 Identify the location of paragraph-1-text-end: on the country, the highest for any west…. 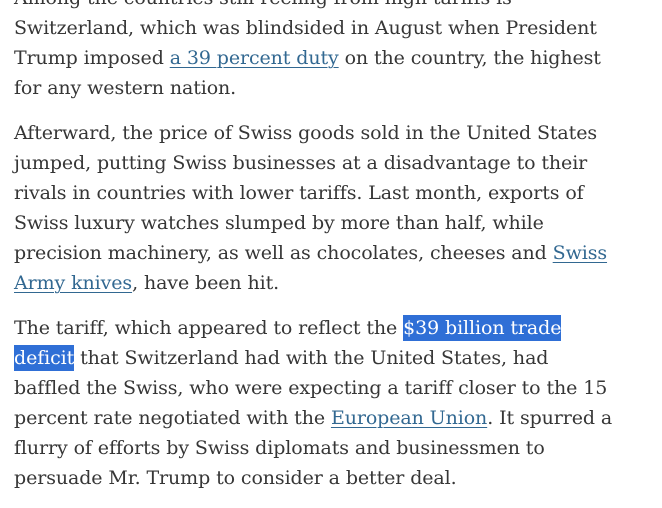
(307, 73).